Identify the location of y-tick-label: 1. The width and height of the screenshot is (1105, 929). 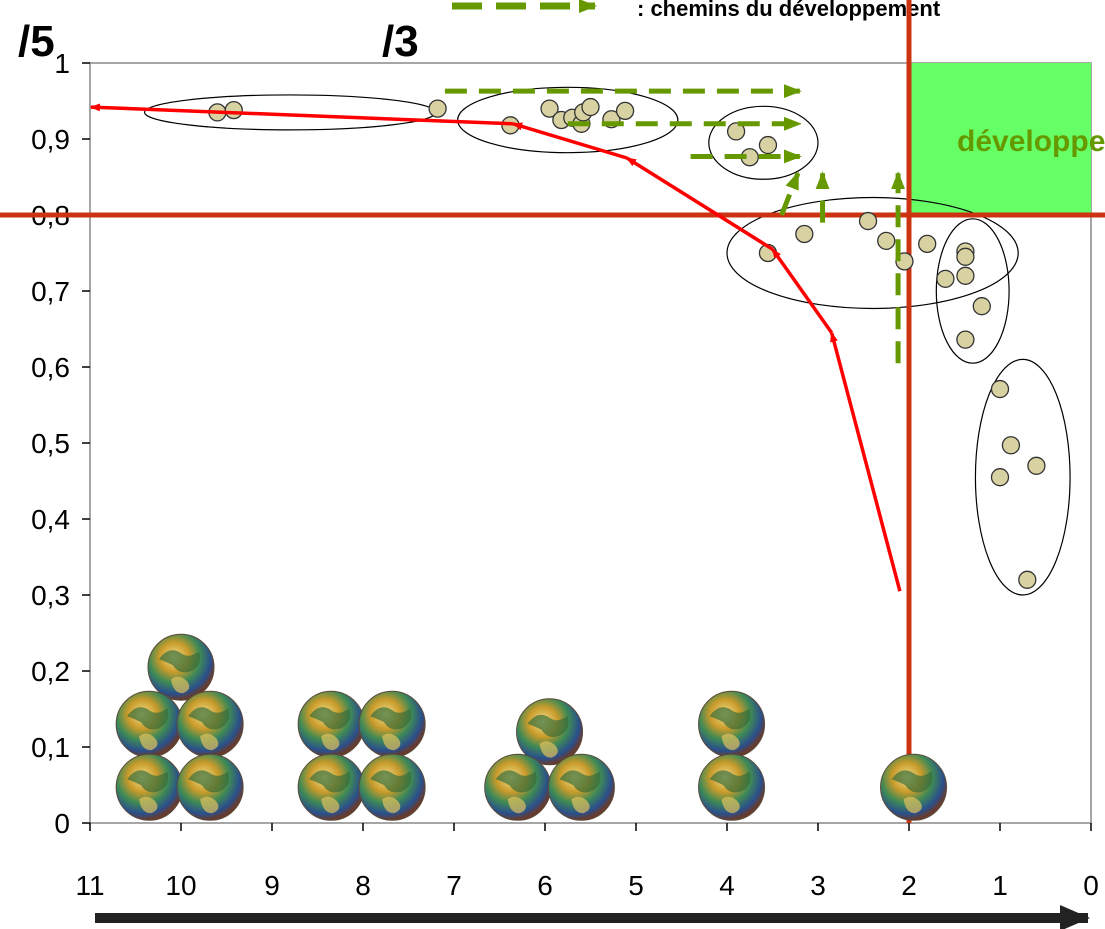
(62, 63).